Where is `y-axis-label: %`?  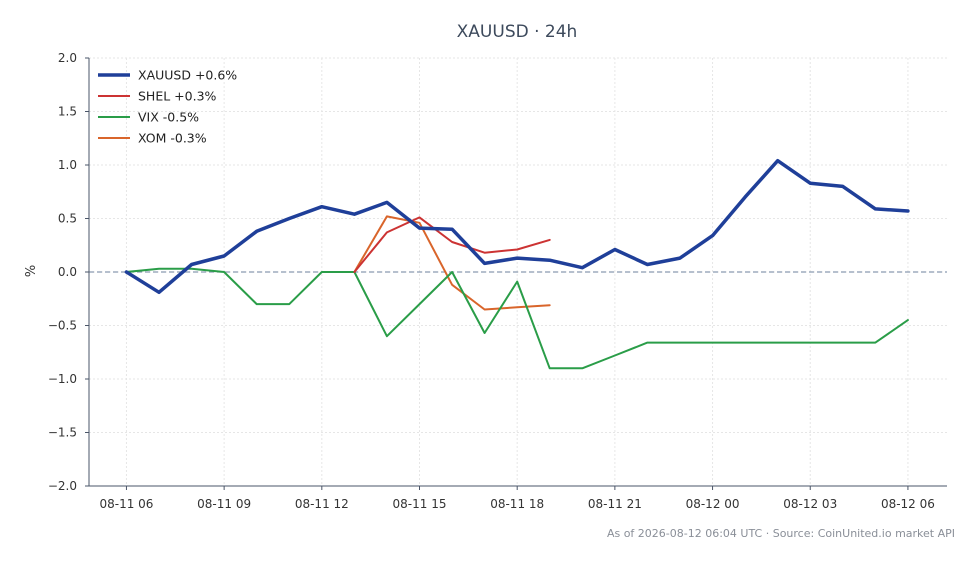 y-axis-label: % is located at coordinates (31, 271).